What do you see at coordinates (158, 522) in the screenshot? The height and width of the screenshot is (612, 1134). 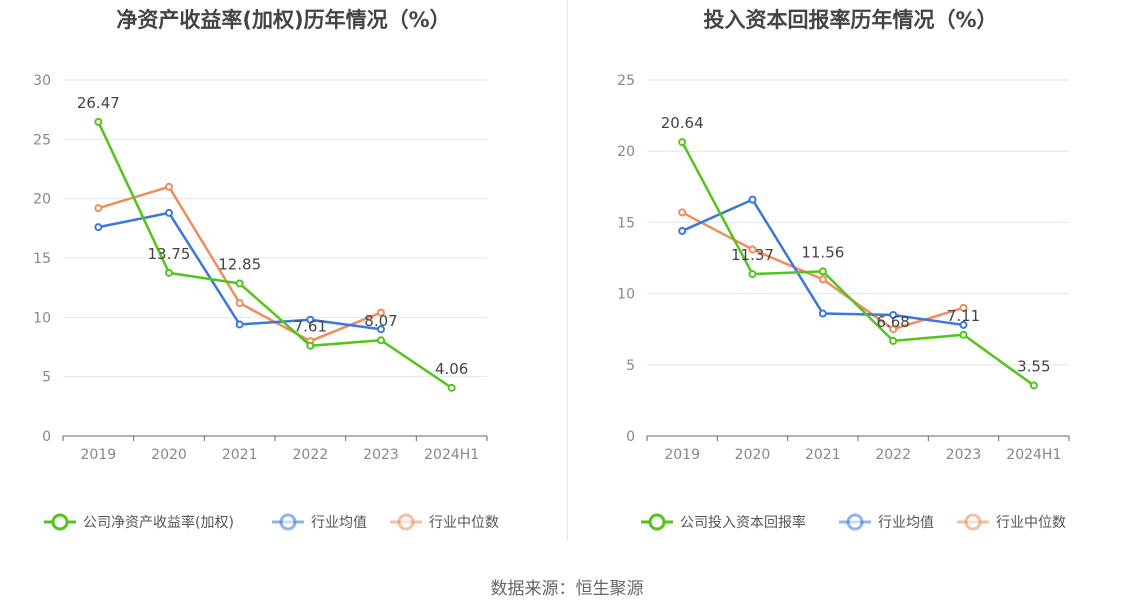 I see `legend-label: 公司净资产收益率(加权)` at bounding box center [158, 522].